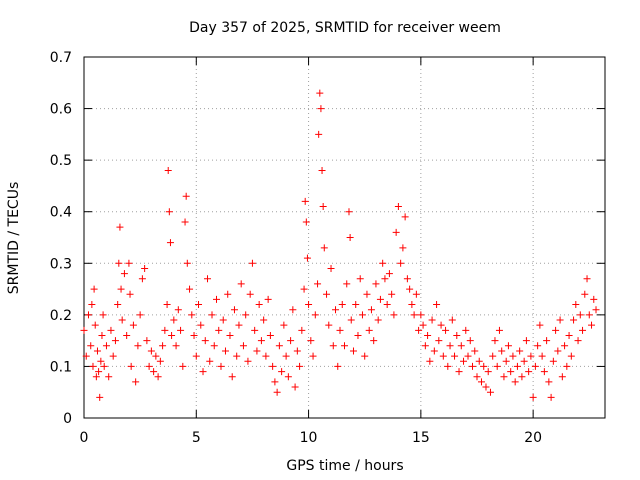  What do you see at coordinates (14, 238) in the screenshot?
I see `y-axis-label: SRMTID / TECUs` at bounding box center [14, 238].